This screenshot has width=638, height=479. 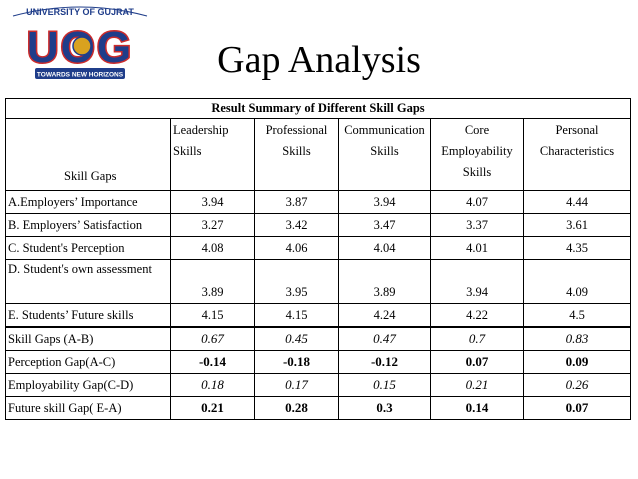 What do you see at coordinates (212, 225) in the screenshot?
I see `table-cell: 3.27` at bounding box center [212, 225].